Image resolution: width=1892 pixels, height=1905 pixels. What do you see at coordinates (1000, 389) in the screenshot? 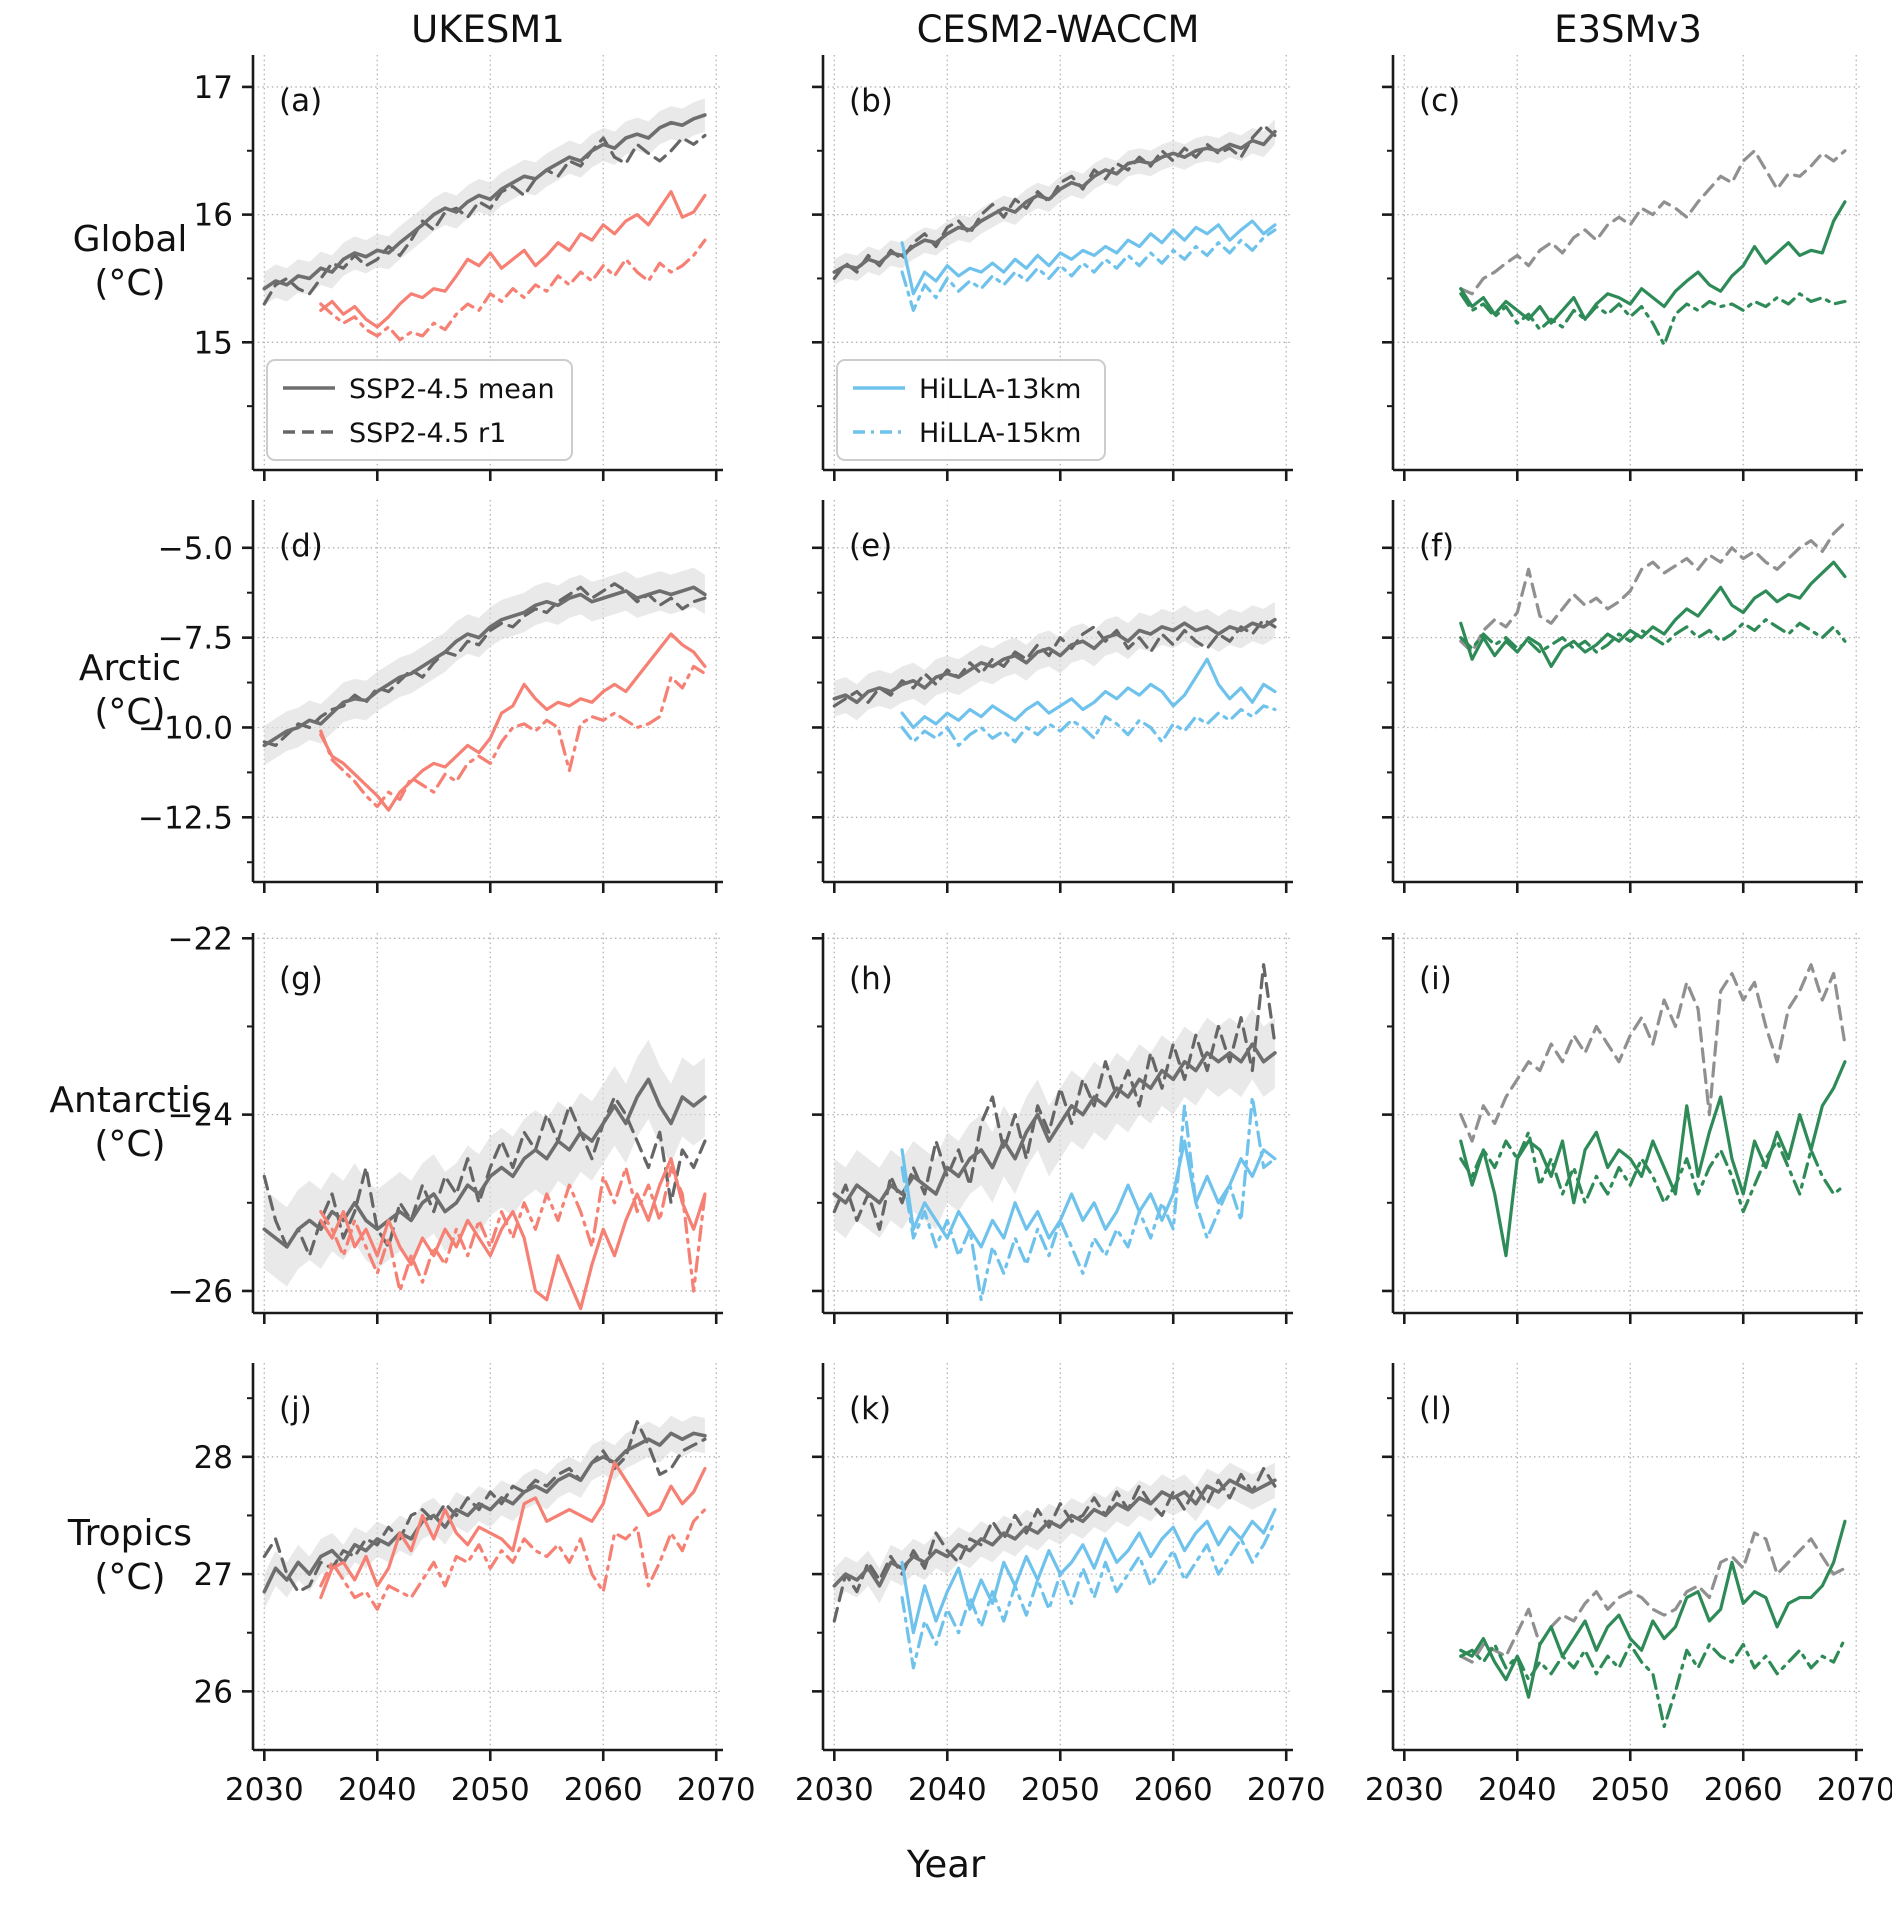
I see `legend-label: HiLLA-13km` at bounding box center [1000, 389].